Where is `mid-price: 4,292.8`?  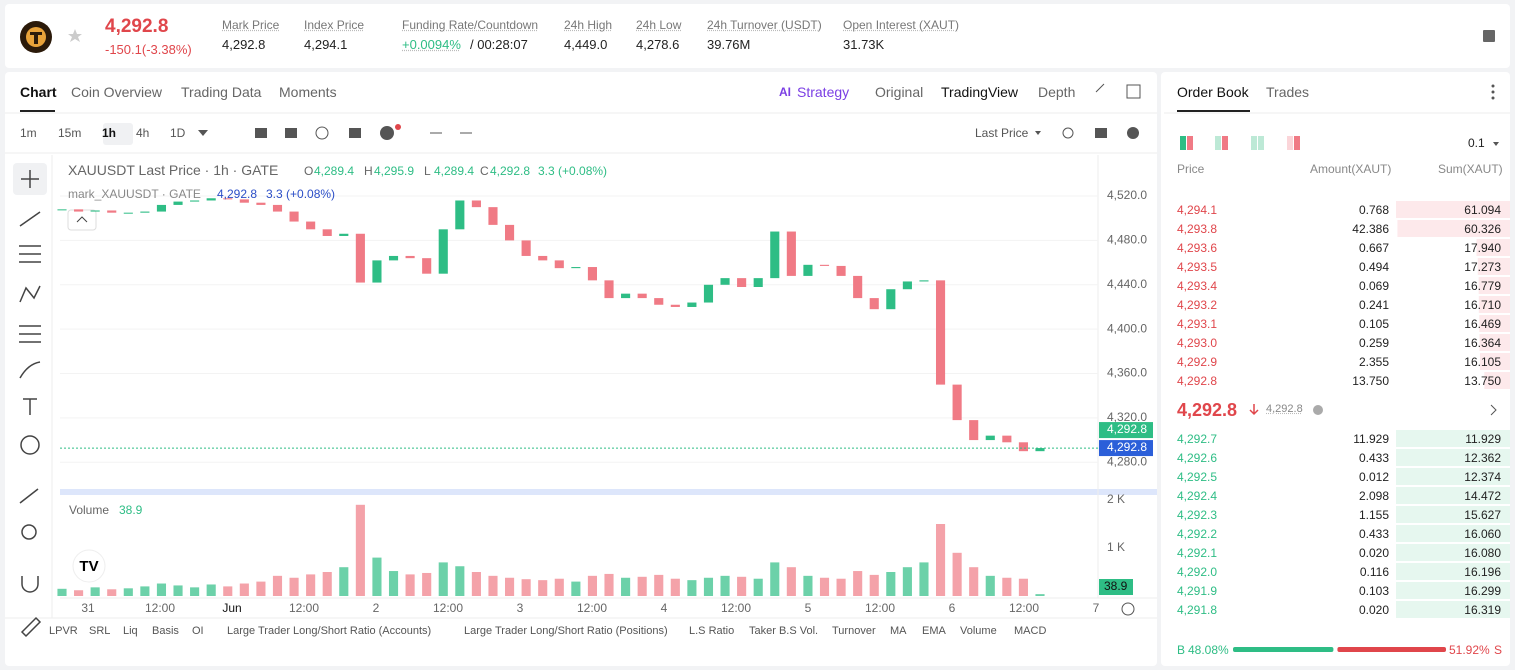
mid-price: 4,292.8 is located at coordinates (1207, 410).